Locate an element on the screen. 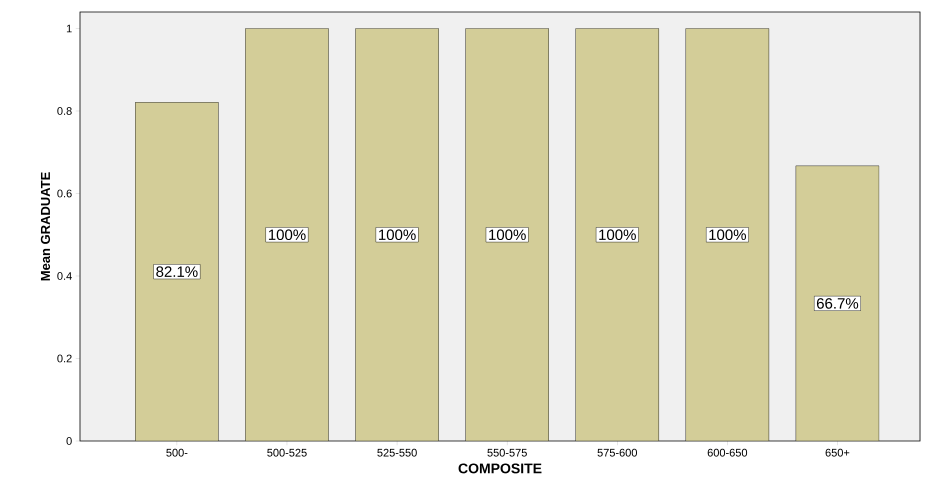 This screenshot has height=484, width=925. x-tick-label: 600-650 is located at coordinates (728, 452).